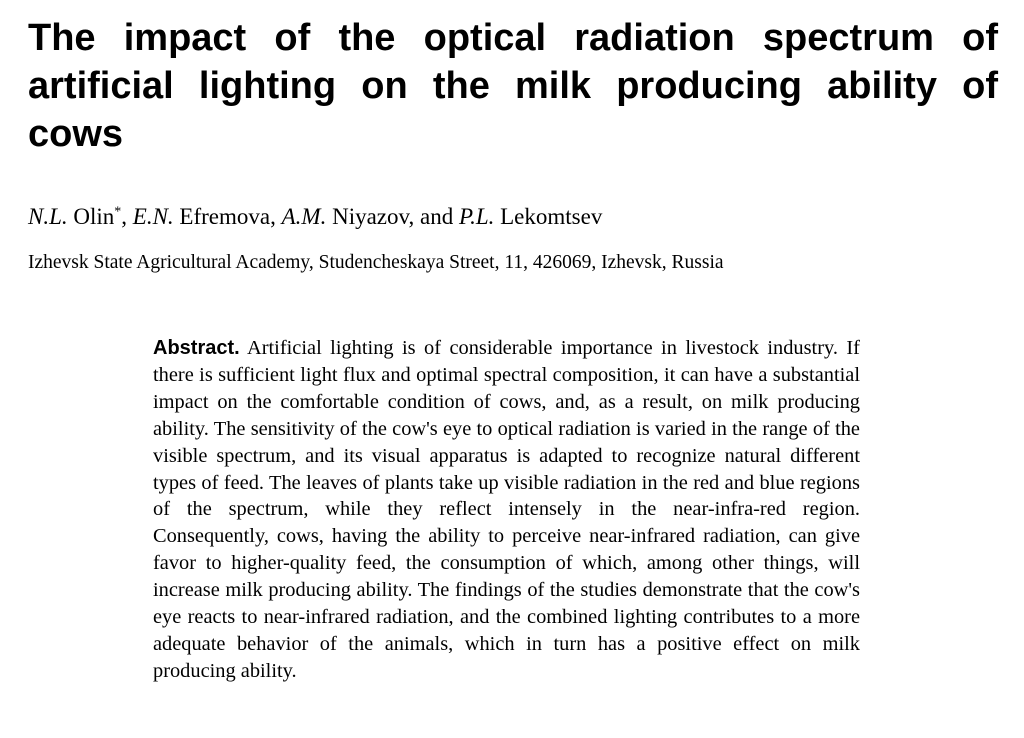 The image size is (1024, 738). What do you see at coordinates (548, 216) in the screenshot?
I see `author-surname: Lekomtsev` at bounding box center [548, 216].